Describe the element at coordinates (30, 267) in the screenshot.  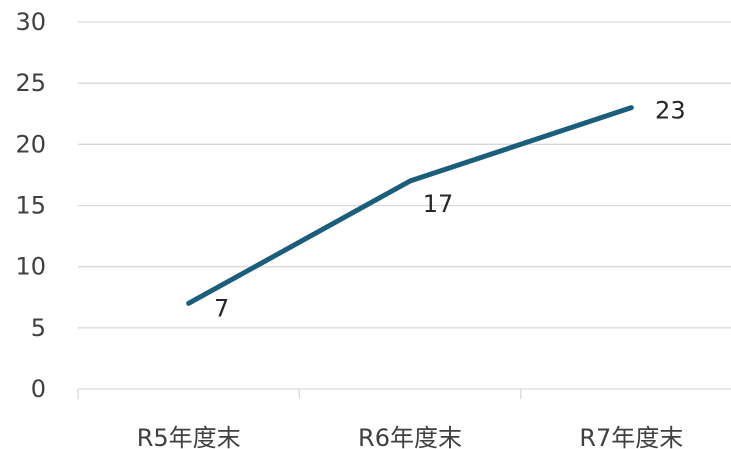
I see `y-tick-label: 10` at that location.